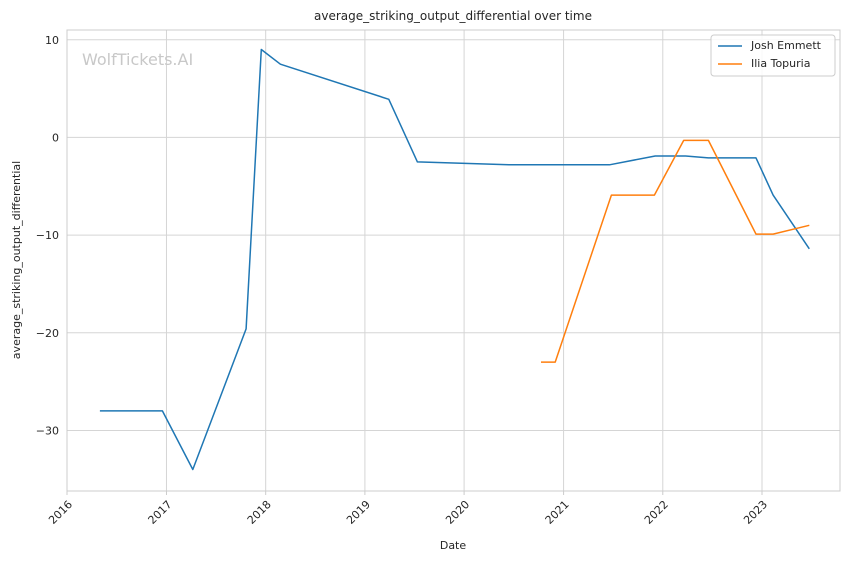  Describe the element at coordinates (786, 45) in the screenshot. I see `legend-label-josh-emmett: Josh Emmett` at that location.